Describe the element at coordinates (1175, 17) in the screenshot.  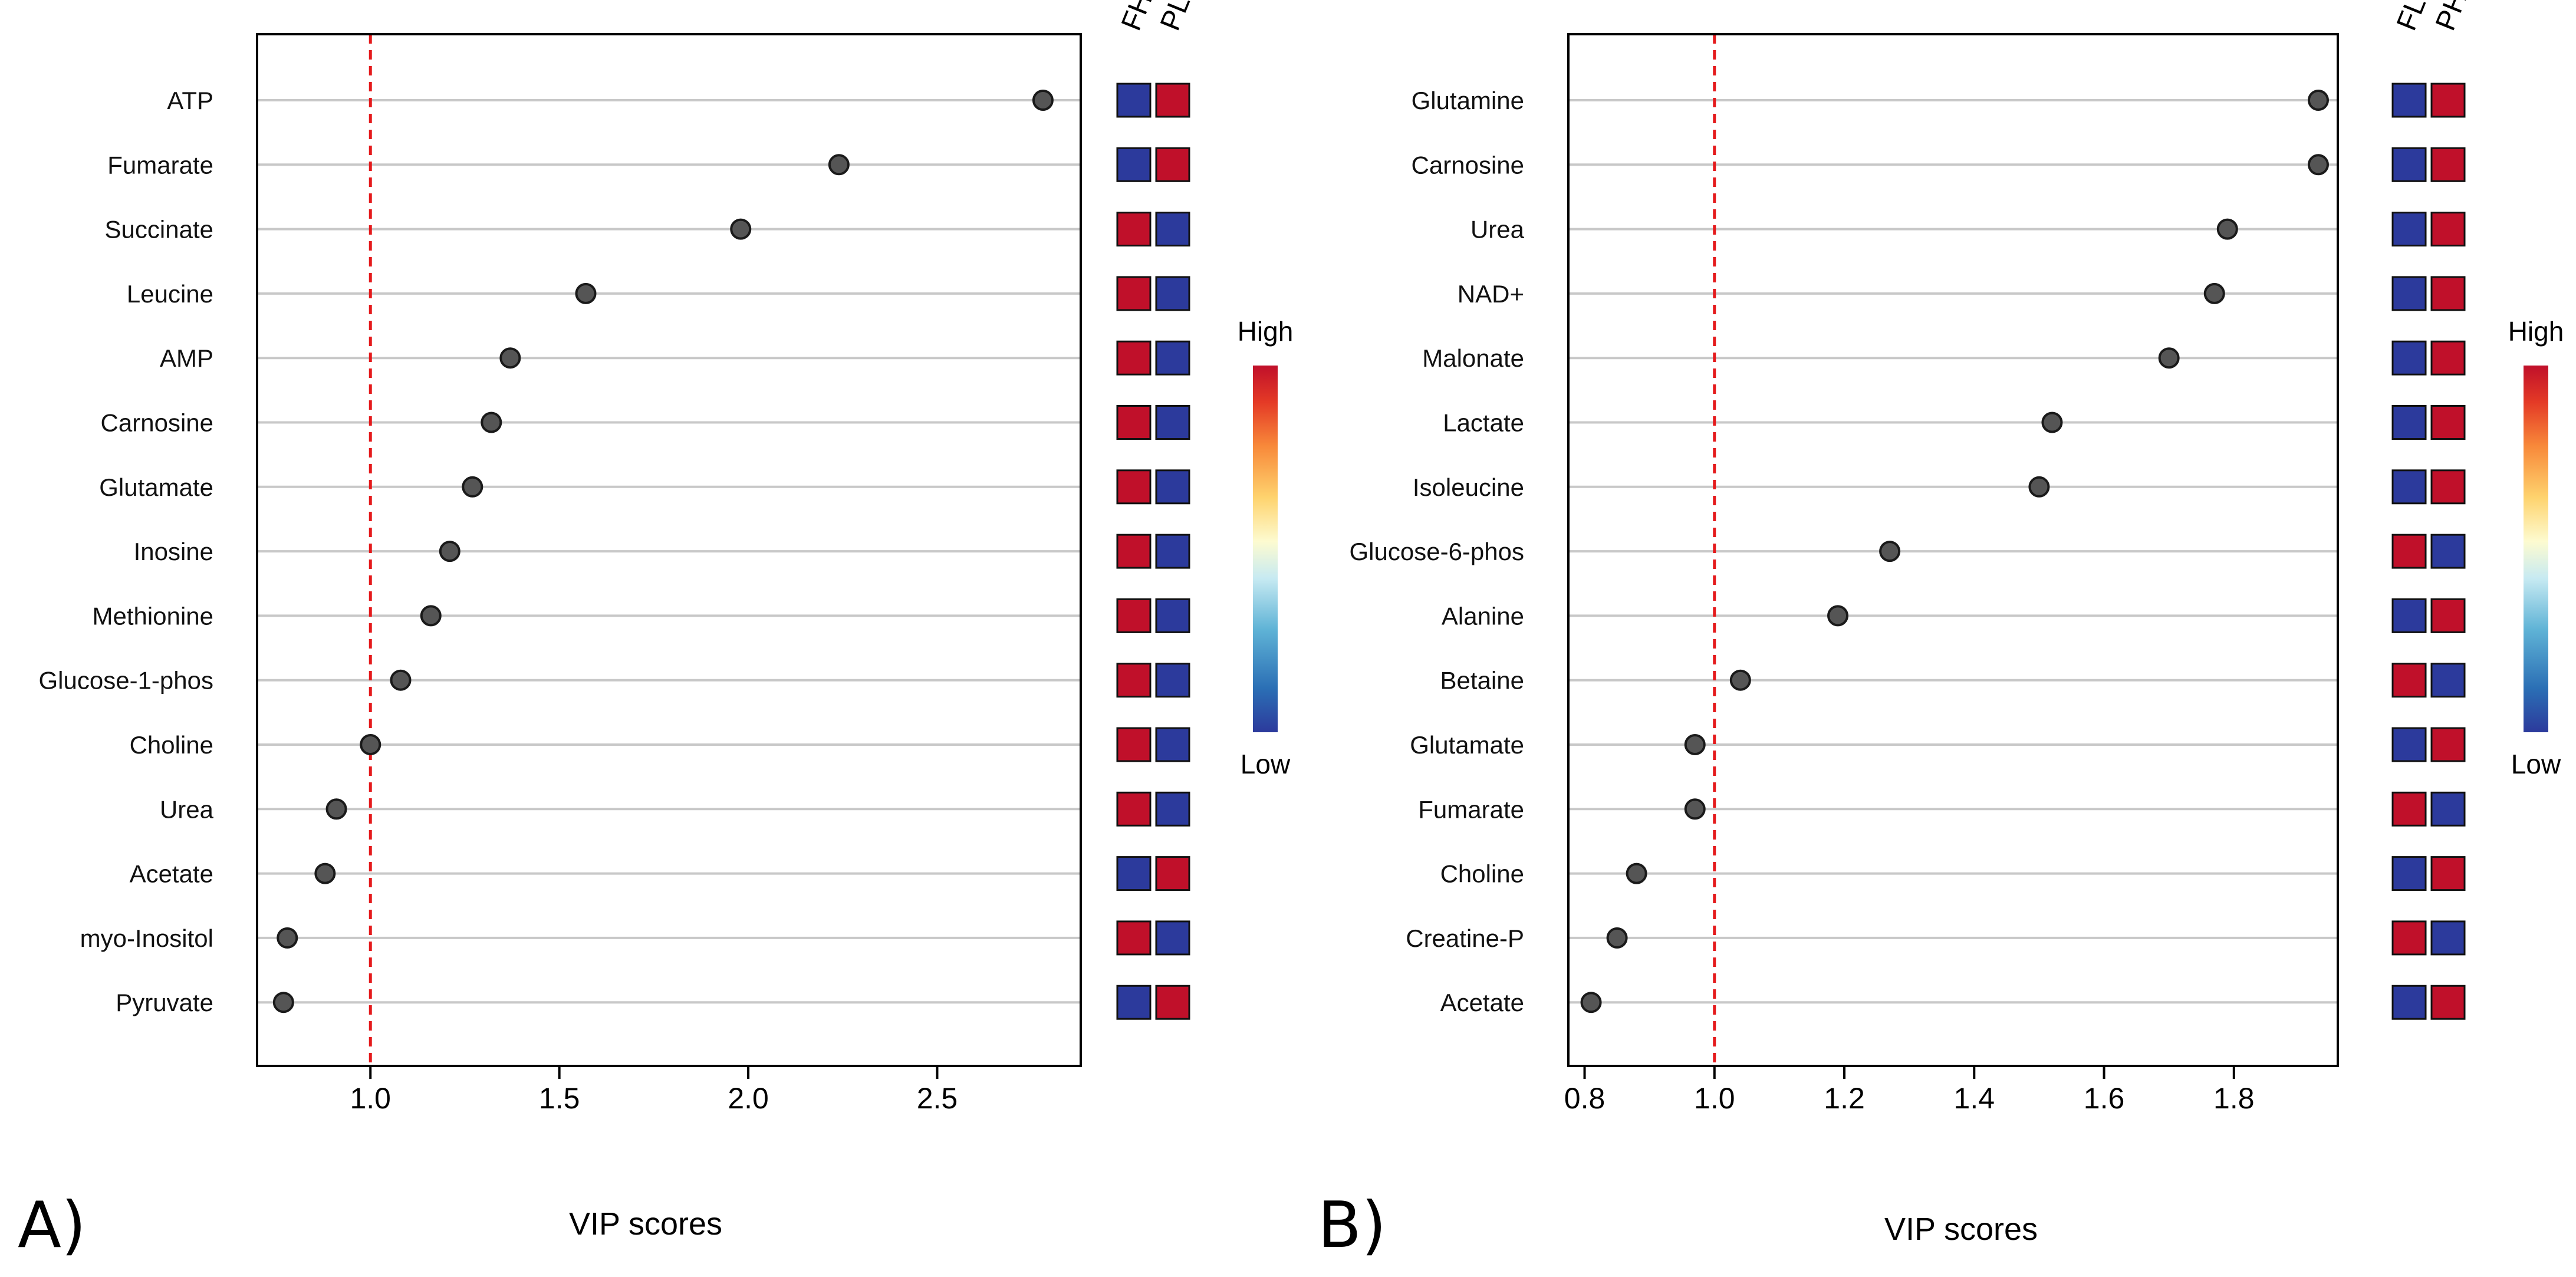
I see `heatmap-column-header: PL` at that location.